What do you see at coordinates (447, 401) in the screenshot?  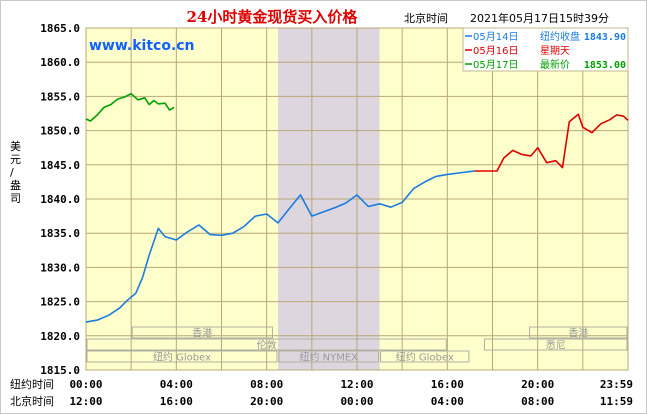 I see `x-tick-label-bj: 04:00` at bounding box center [447, 401].